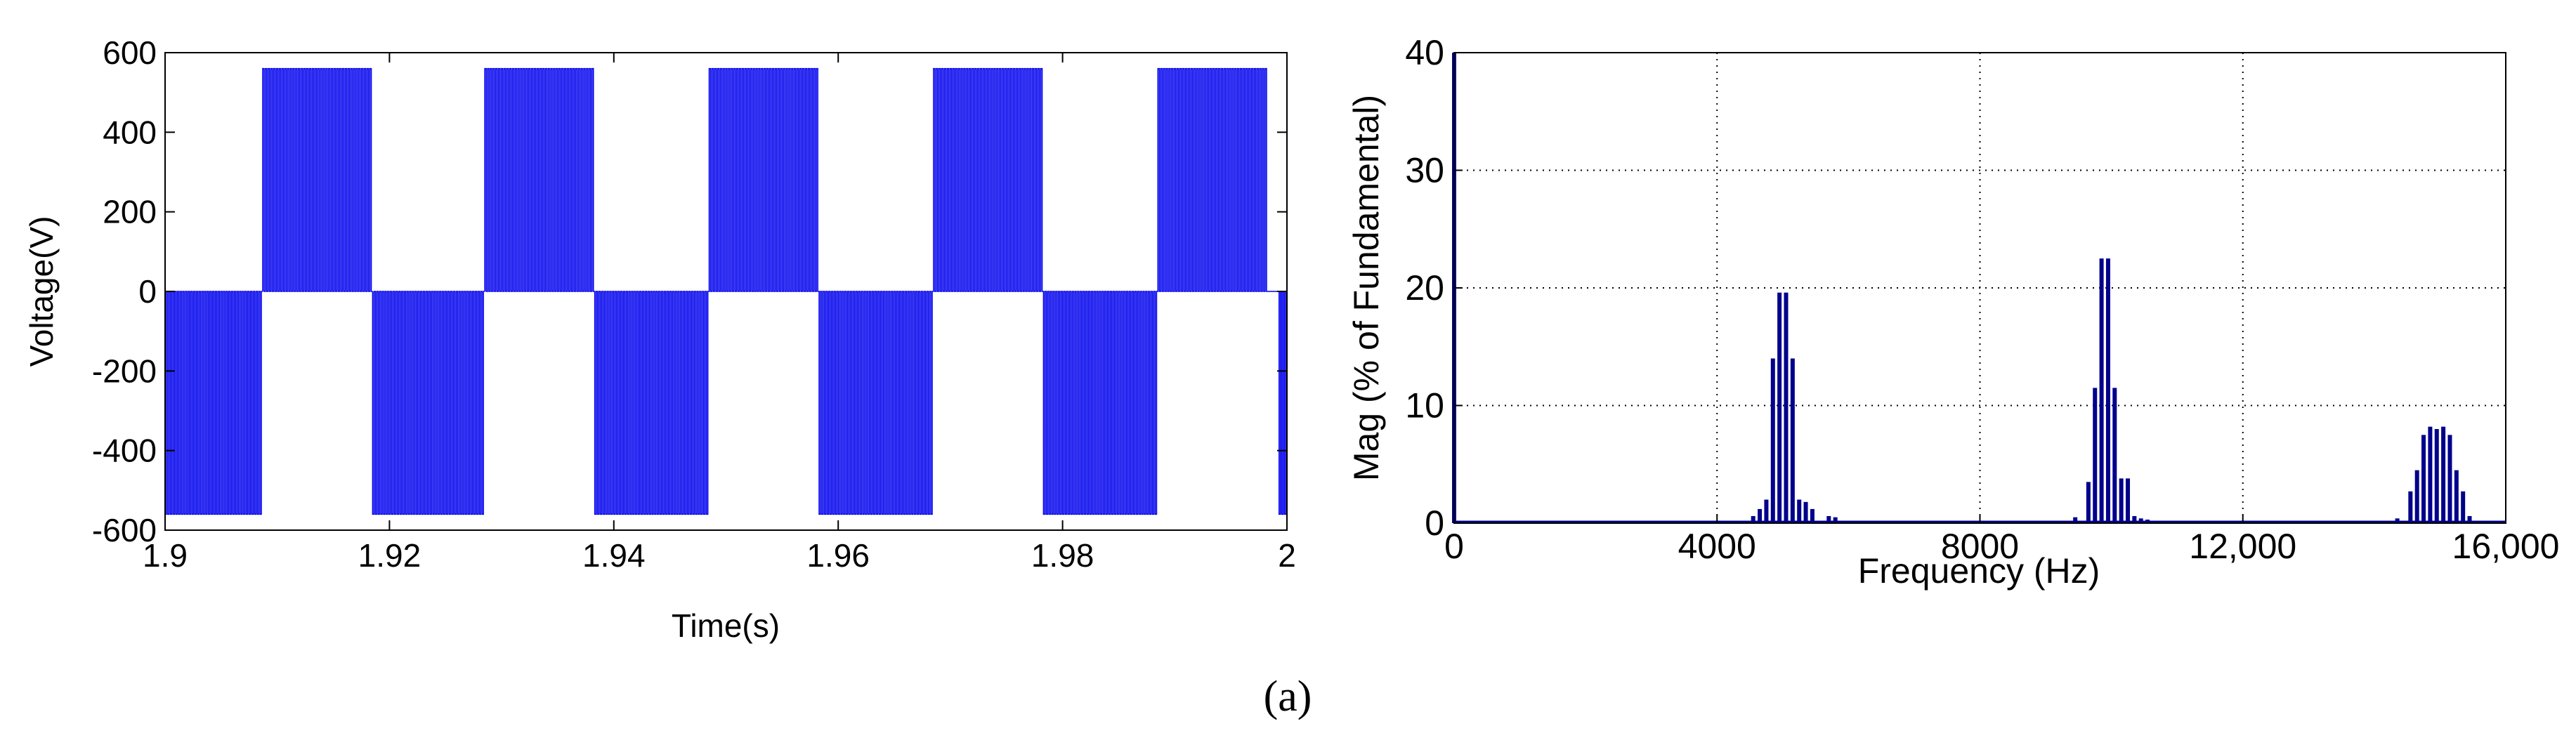 This screenshot has height=738, width=2576. I want to click on spectrum-y-tick-label: 30, so click(1424, 171).